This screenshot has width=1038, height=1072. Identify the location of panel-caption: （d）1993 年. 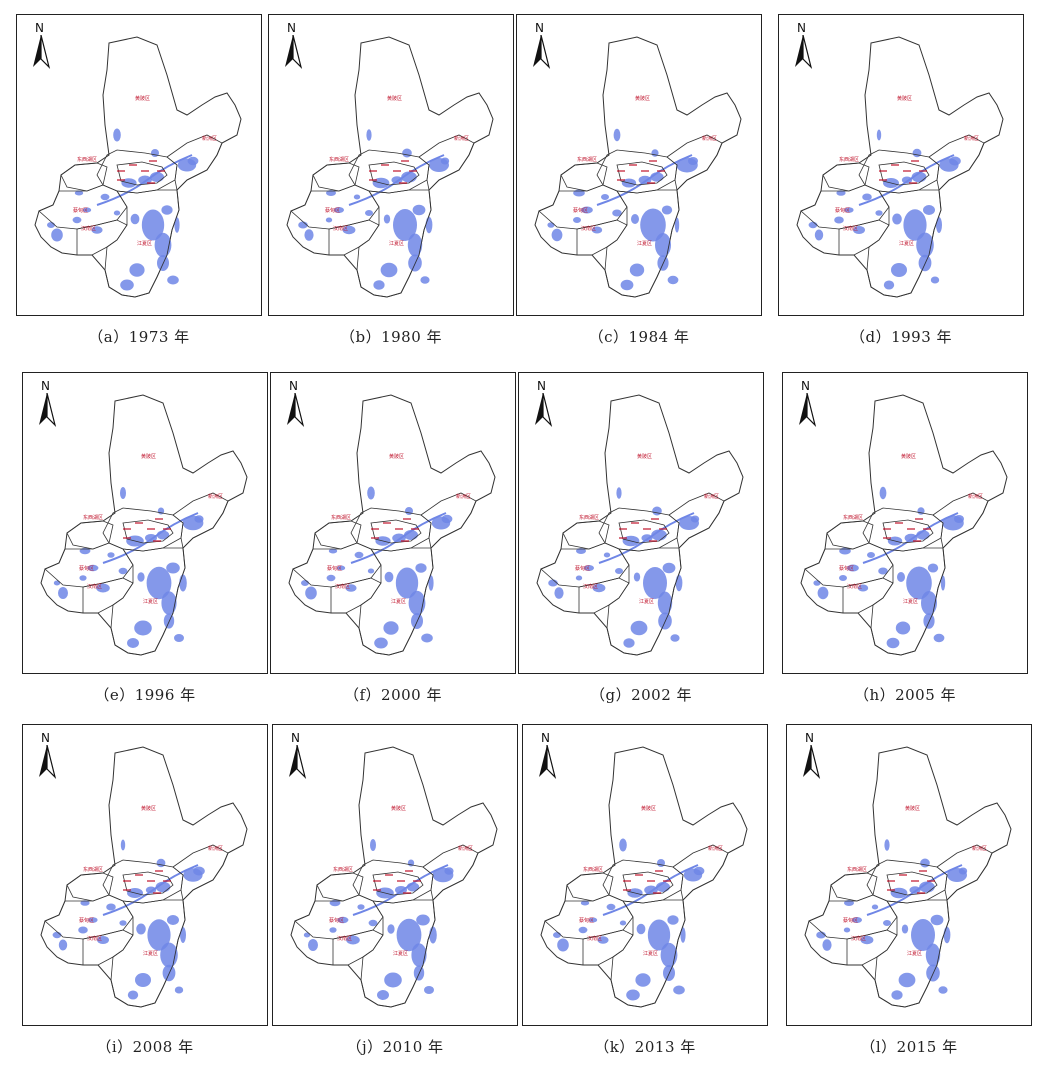
(901, 337).